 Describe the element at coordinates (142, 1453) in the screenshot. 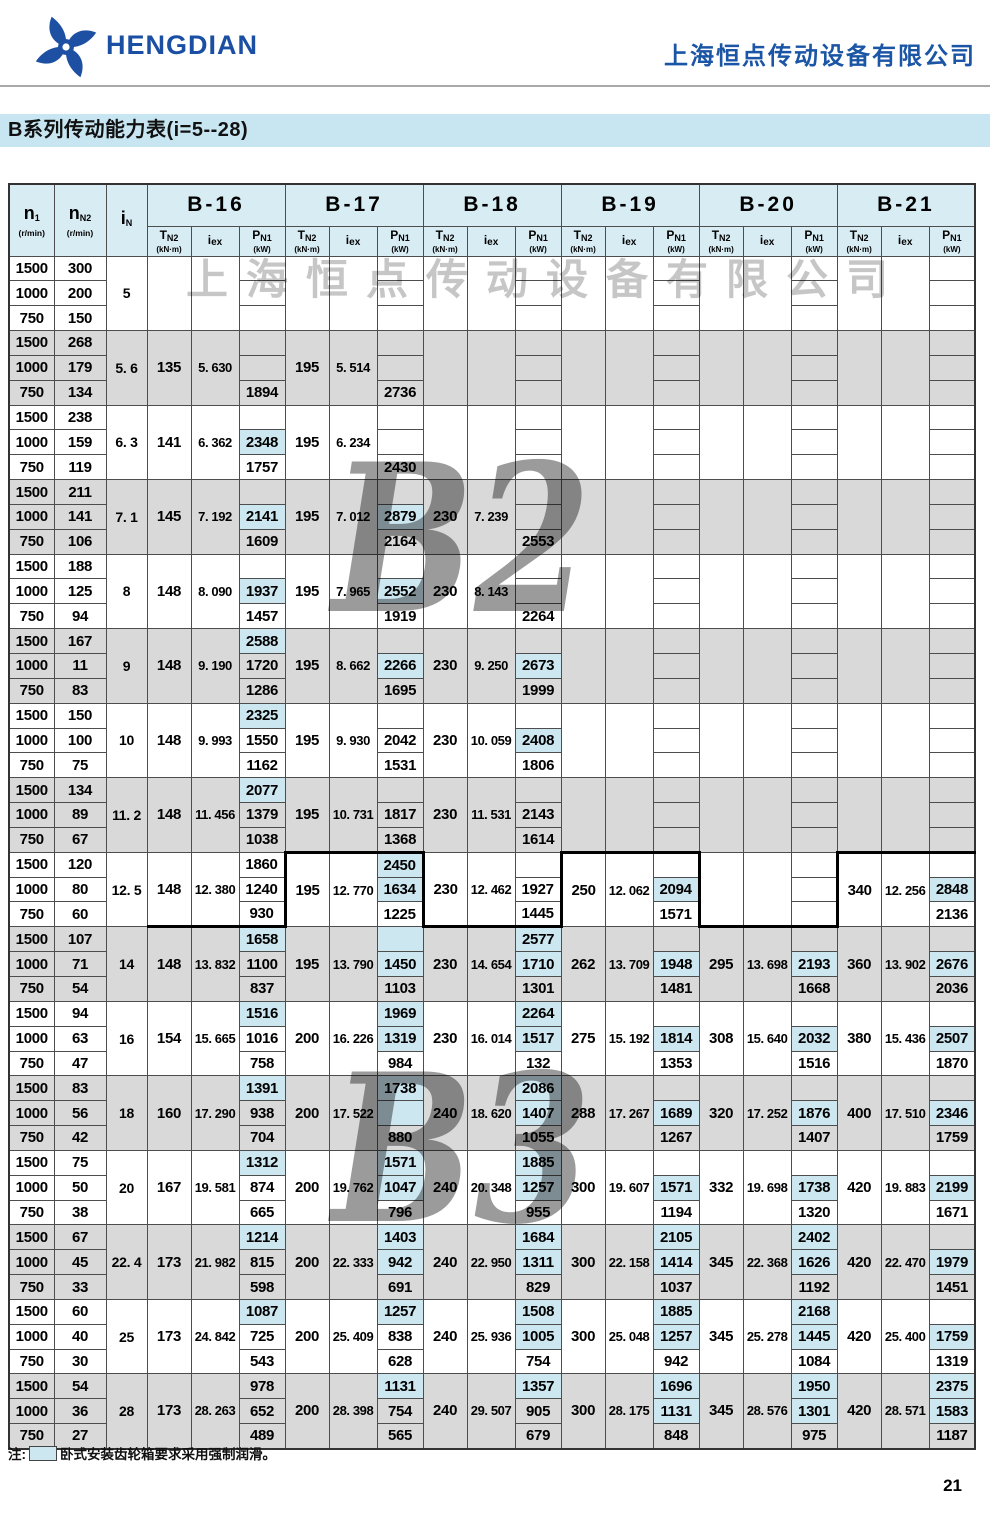

I see `lubrication-note: 注: 卧式安装齿轮箱要求采用强制润滑。` at that location.